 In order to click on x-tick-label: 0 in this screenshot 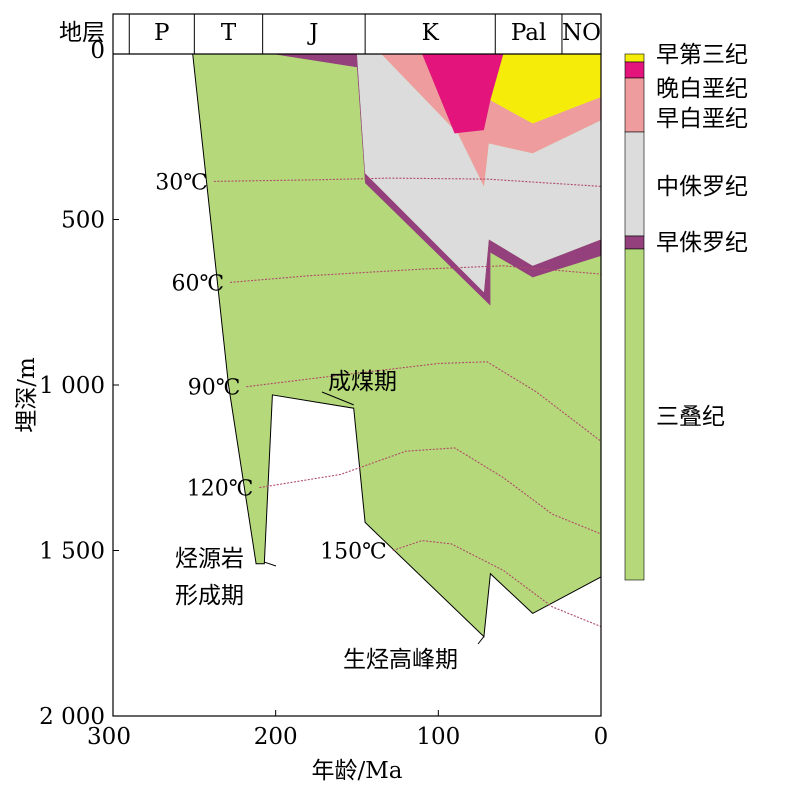, I will do `click(601, 737)`.